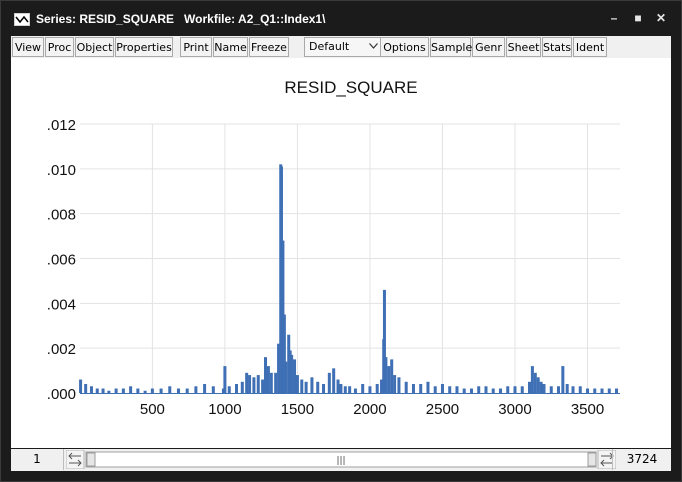 The width and height of the screenshot is (682, 482). Describe the element at coordinates (269, 47) in the screenshot. I see `freeze-button: Freeze` at that location.